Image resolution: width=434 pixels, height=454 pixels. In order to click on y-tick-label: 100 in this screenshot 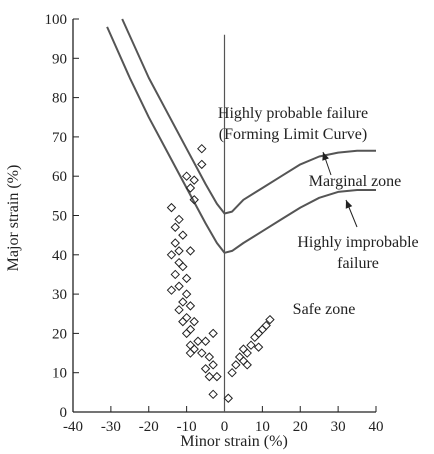, I will do `click(56, 20)`.